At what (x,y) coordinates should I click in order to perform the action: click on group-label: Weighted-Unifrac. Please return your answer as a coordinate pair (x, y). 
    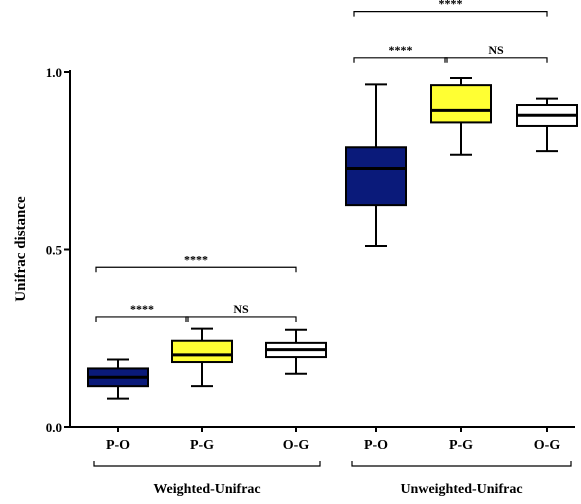
    Looking at the image, I should click on (206, 489).